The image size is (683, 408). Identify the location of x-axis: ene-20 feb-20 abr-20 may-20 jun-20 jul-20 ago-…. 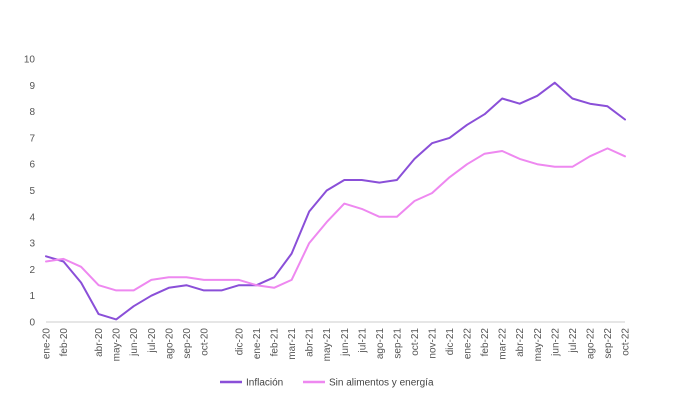
(337, 341).